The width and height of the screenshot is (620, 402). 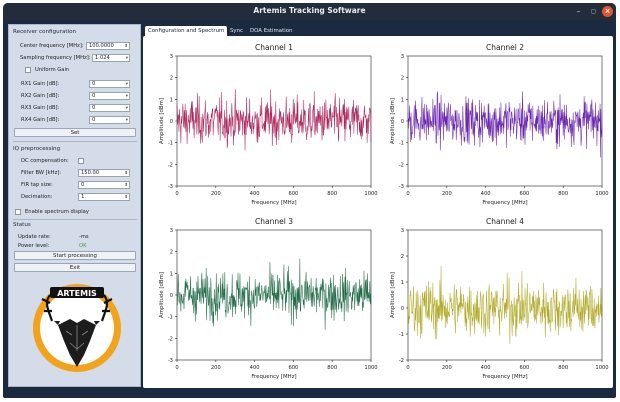 What do you see at coordinates (104, 185) in the screenshot?
I see `fir-tap-input: 0 ⬍` at bounding box center [104, 185].